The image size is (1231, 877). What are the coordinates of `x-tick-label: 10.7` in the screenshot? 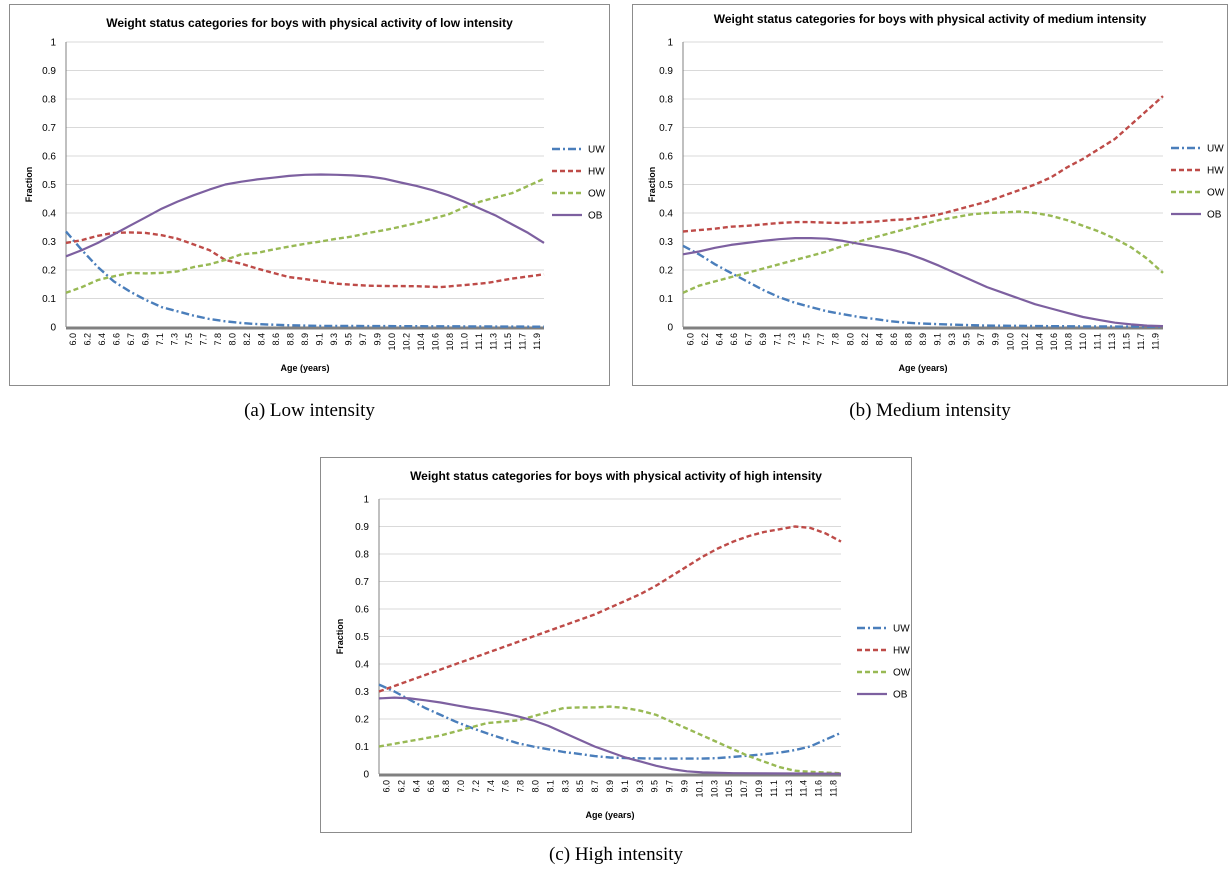 It's located at (744, 789).